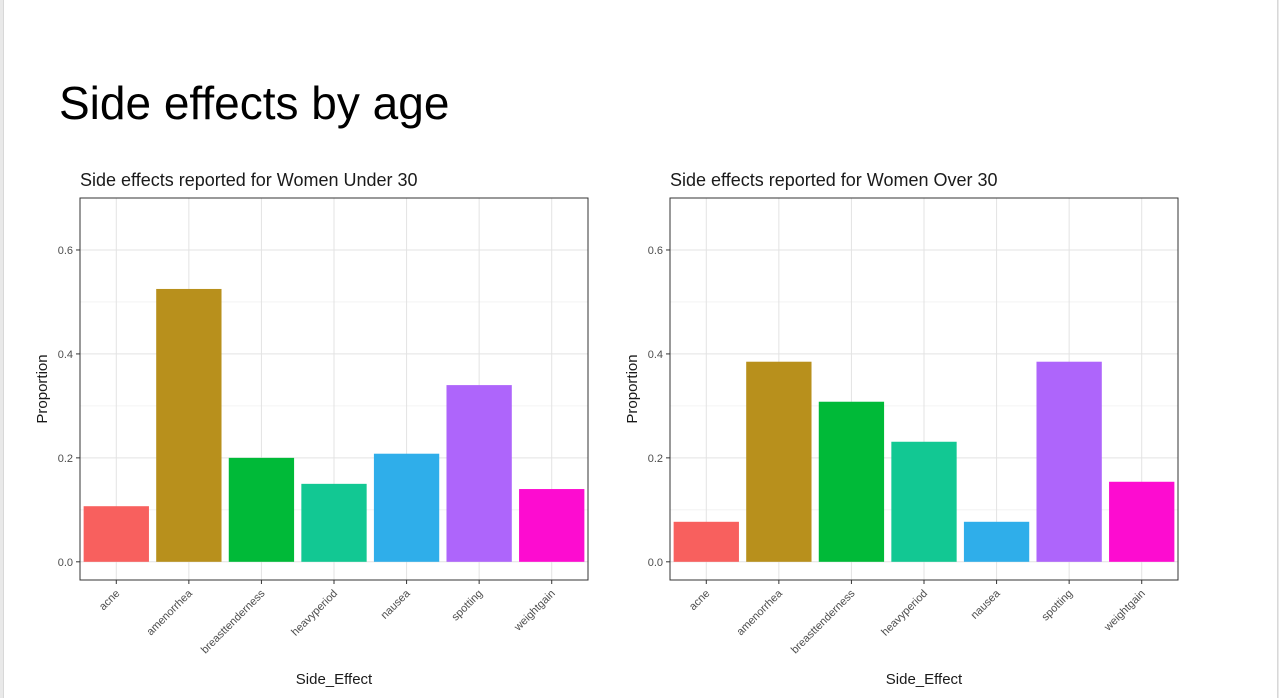 Image resolution: width=1279 pixels, height=698 pixels. Describe the element at coordinates (834, 180) in the screenshot. I see `chart-title: Side effects reported for Women Over 30` at that location.